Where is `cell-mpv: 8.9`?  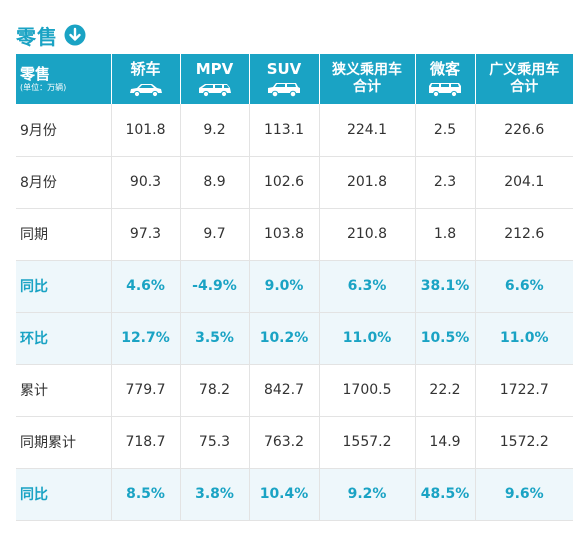
cell-mpv: 8.9 is located at coordinates (215, 182).